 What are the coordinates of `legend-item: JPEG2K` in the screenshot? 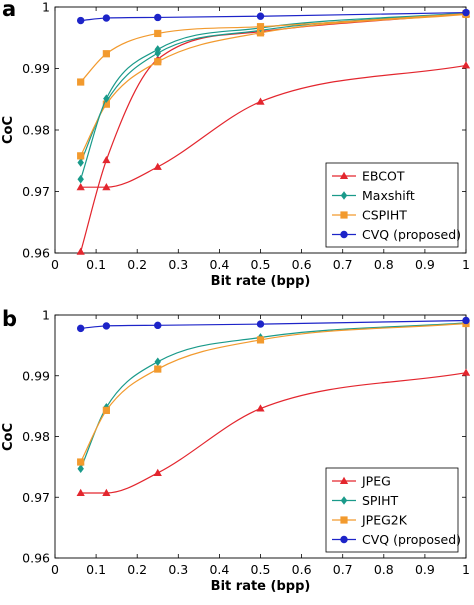 It's located at (370, 520).